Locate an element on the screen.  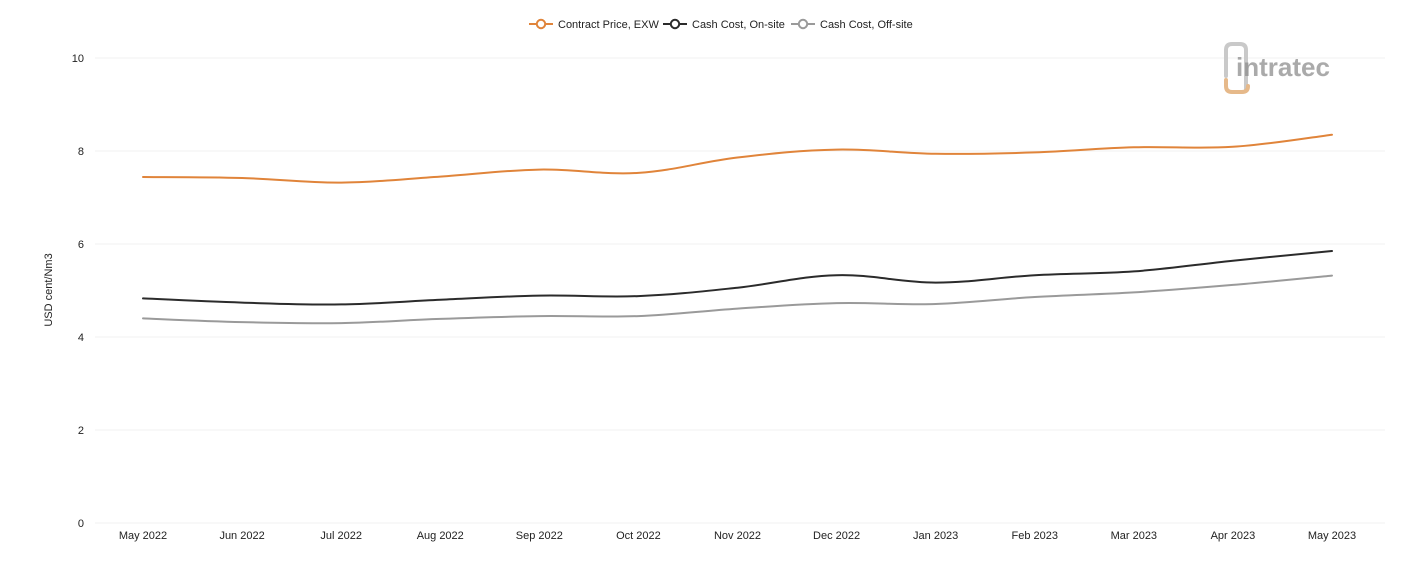
x-tick-label: May 2022 is located at coordinates (143, 536).